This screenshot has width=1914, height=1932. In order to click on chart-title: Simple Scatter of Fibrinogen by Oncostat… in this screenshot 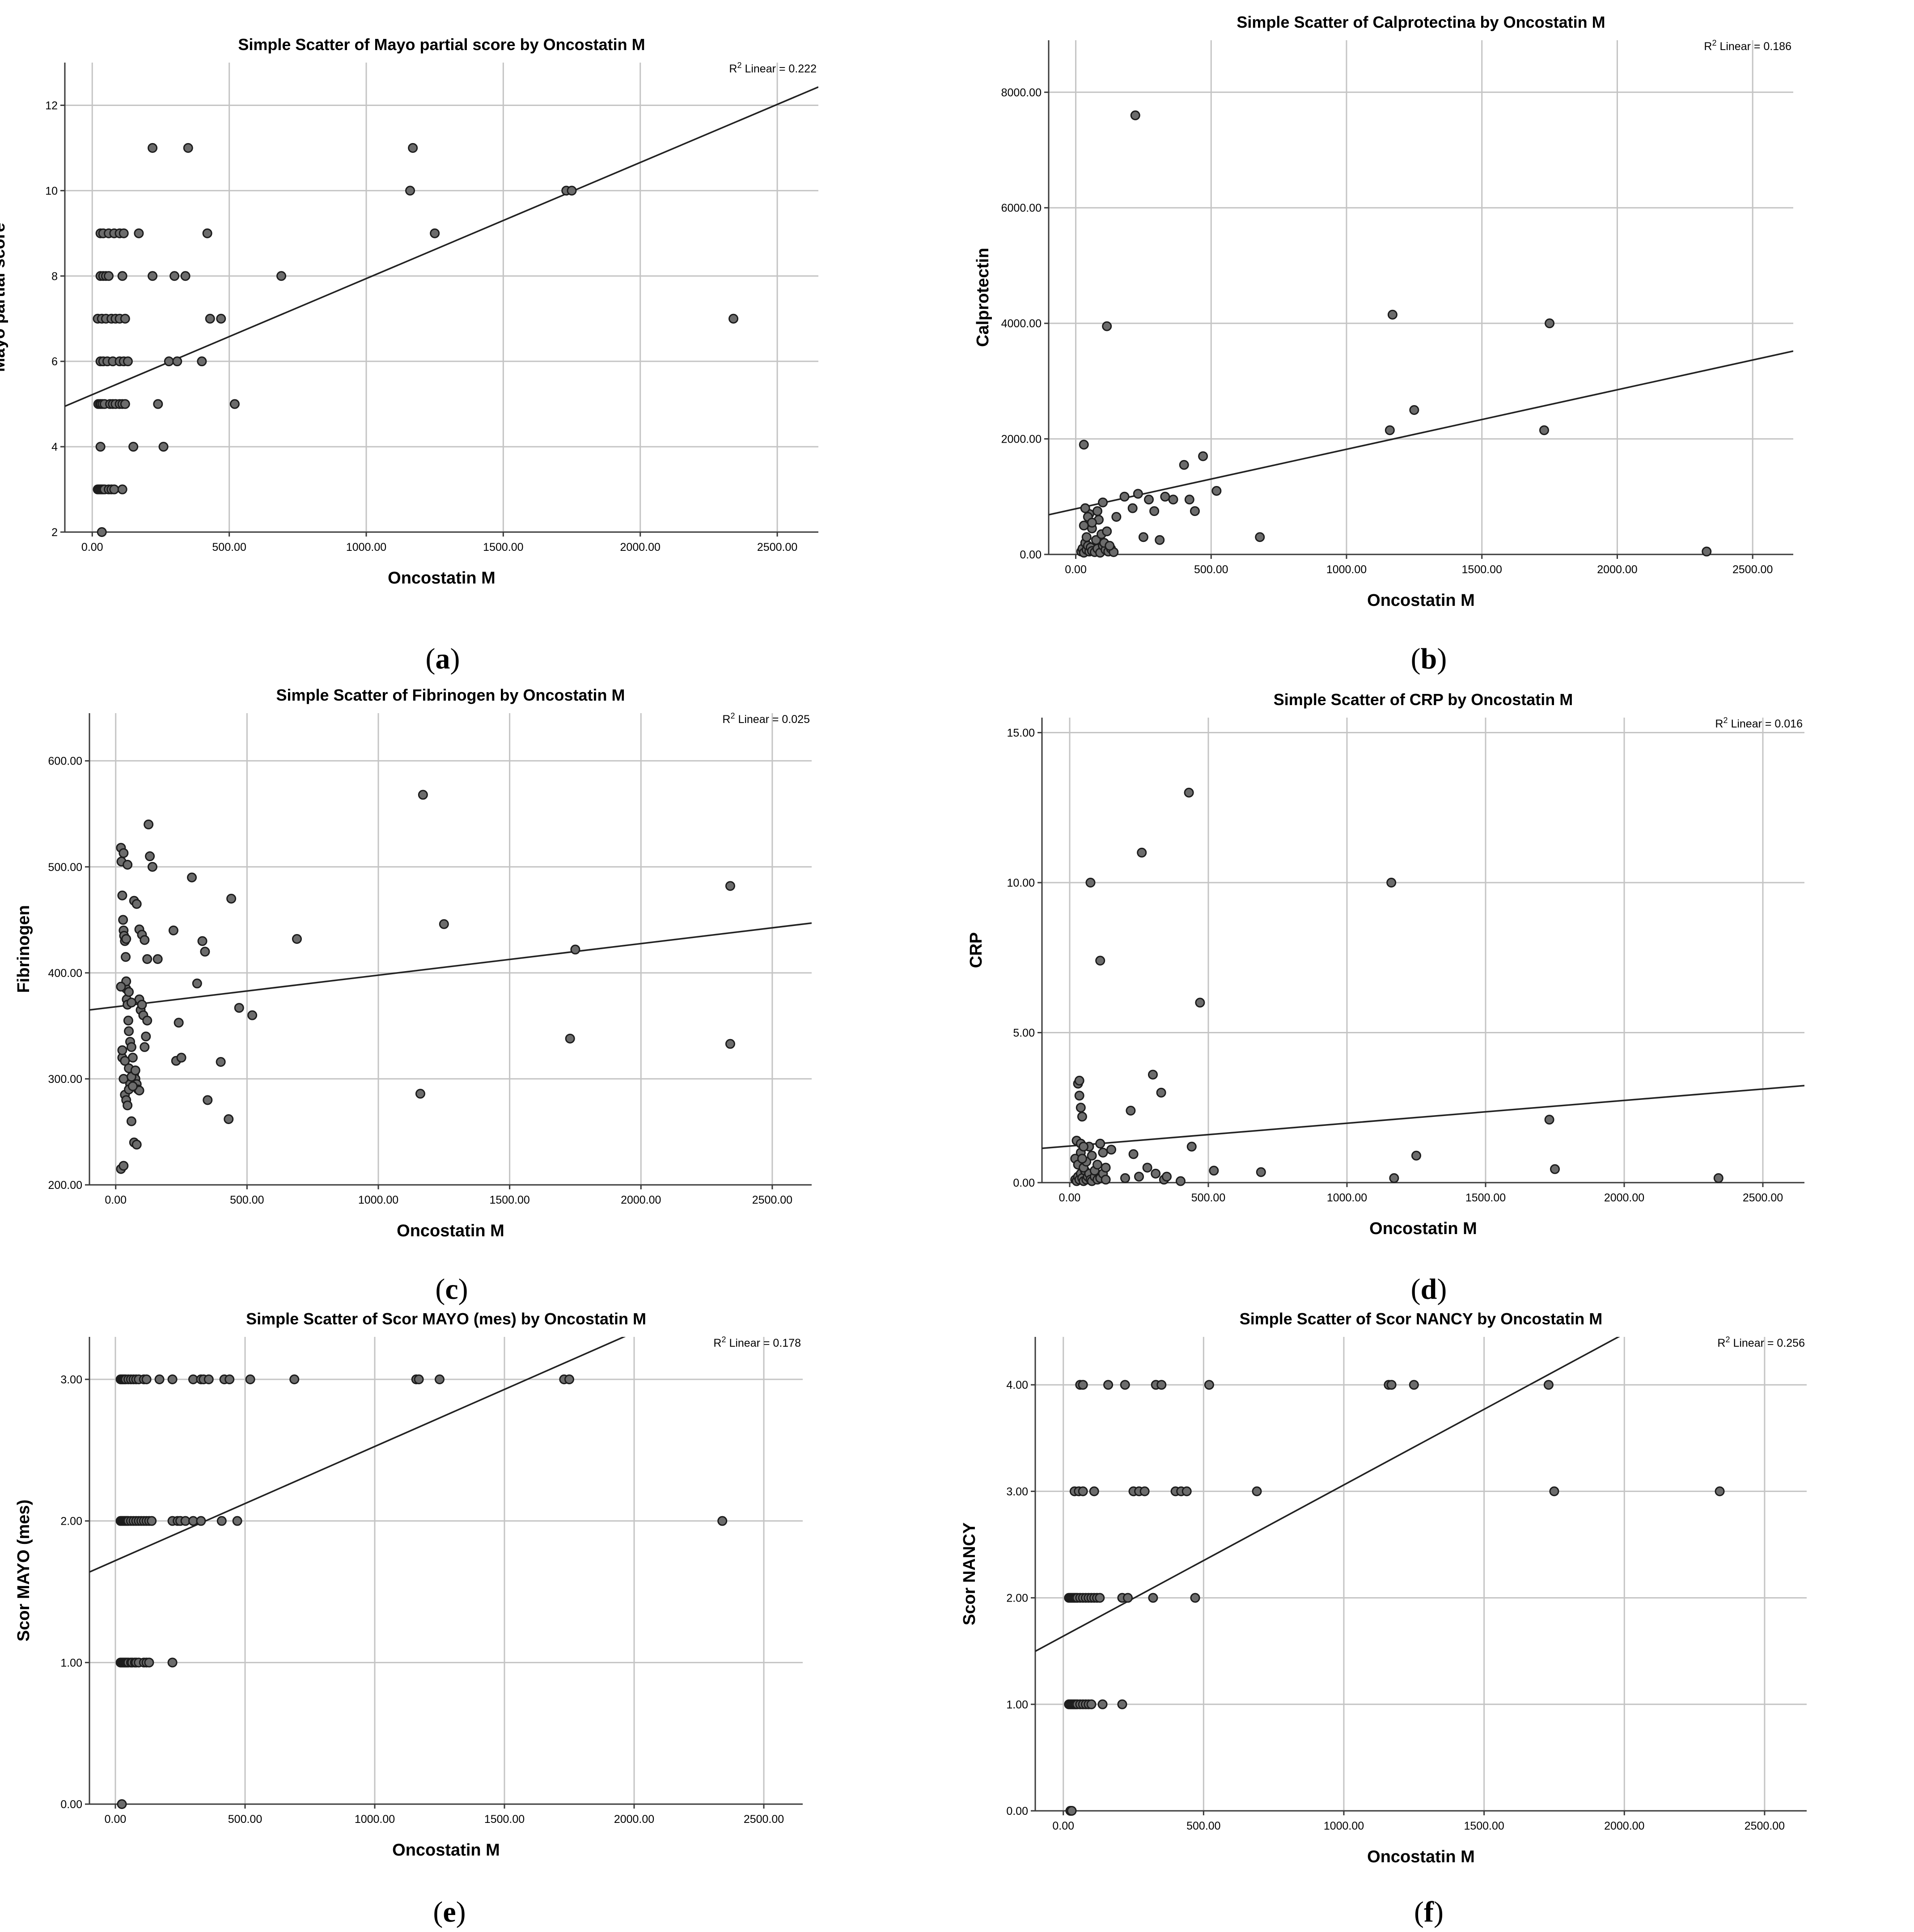, I will do `click(450, 695)`.